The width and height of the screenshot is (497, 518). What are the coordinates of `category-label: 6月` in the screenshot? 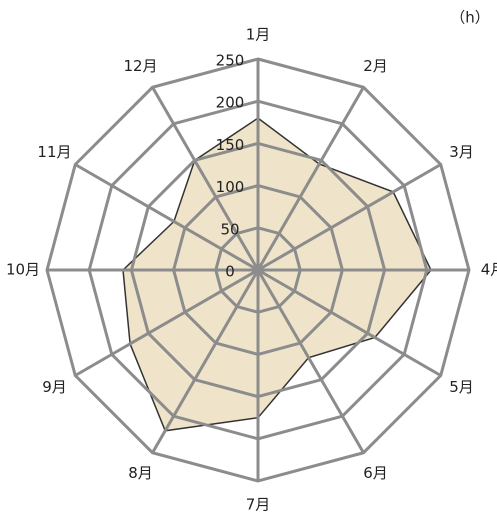 It's located at (375, 473).